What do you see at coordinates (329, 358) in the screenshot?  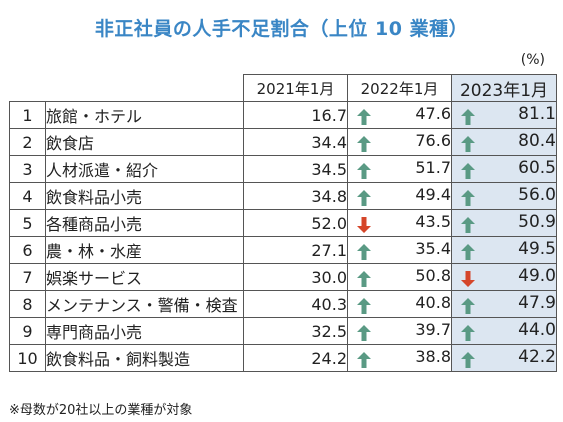 I see `value-text: 24.2` at bounding box center [329, 358].